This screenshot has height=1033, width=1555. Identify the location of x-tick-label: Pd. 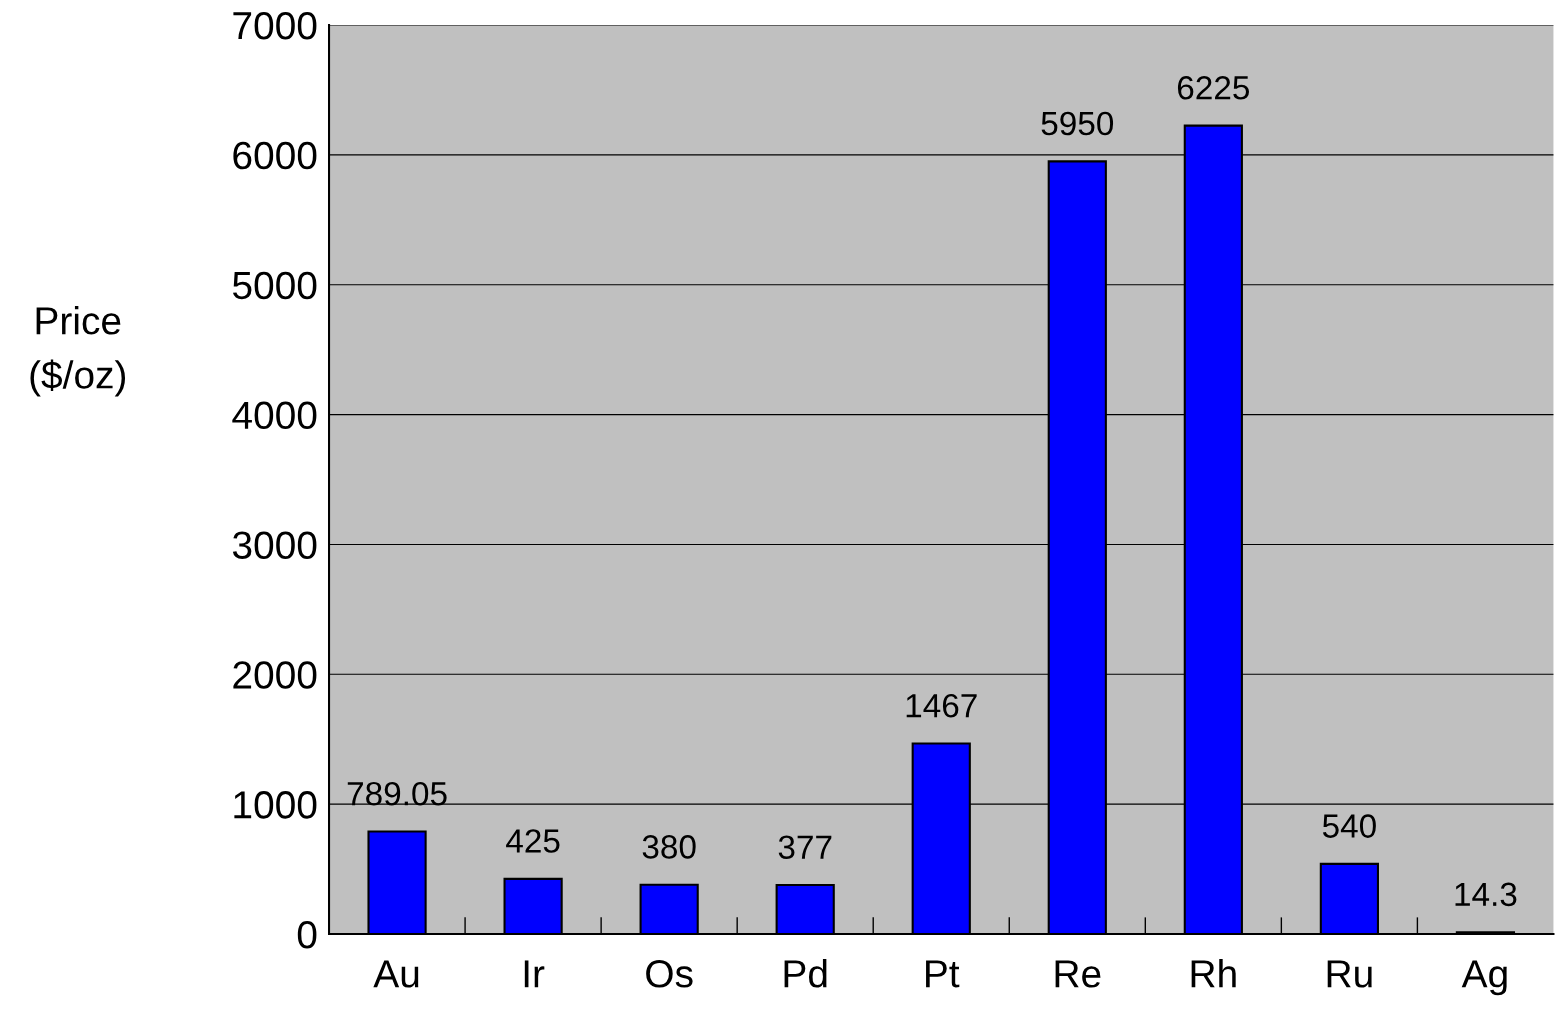
(805, 973).